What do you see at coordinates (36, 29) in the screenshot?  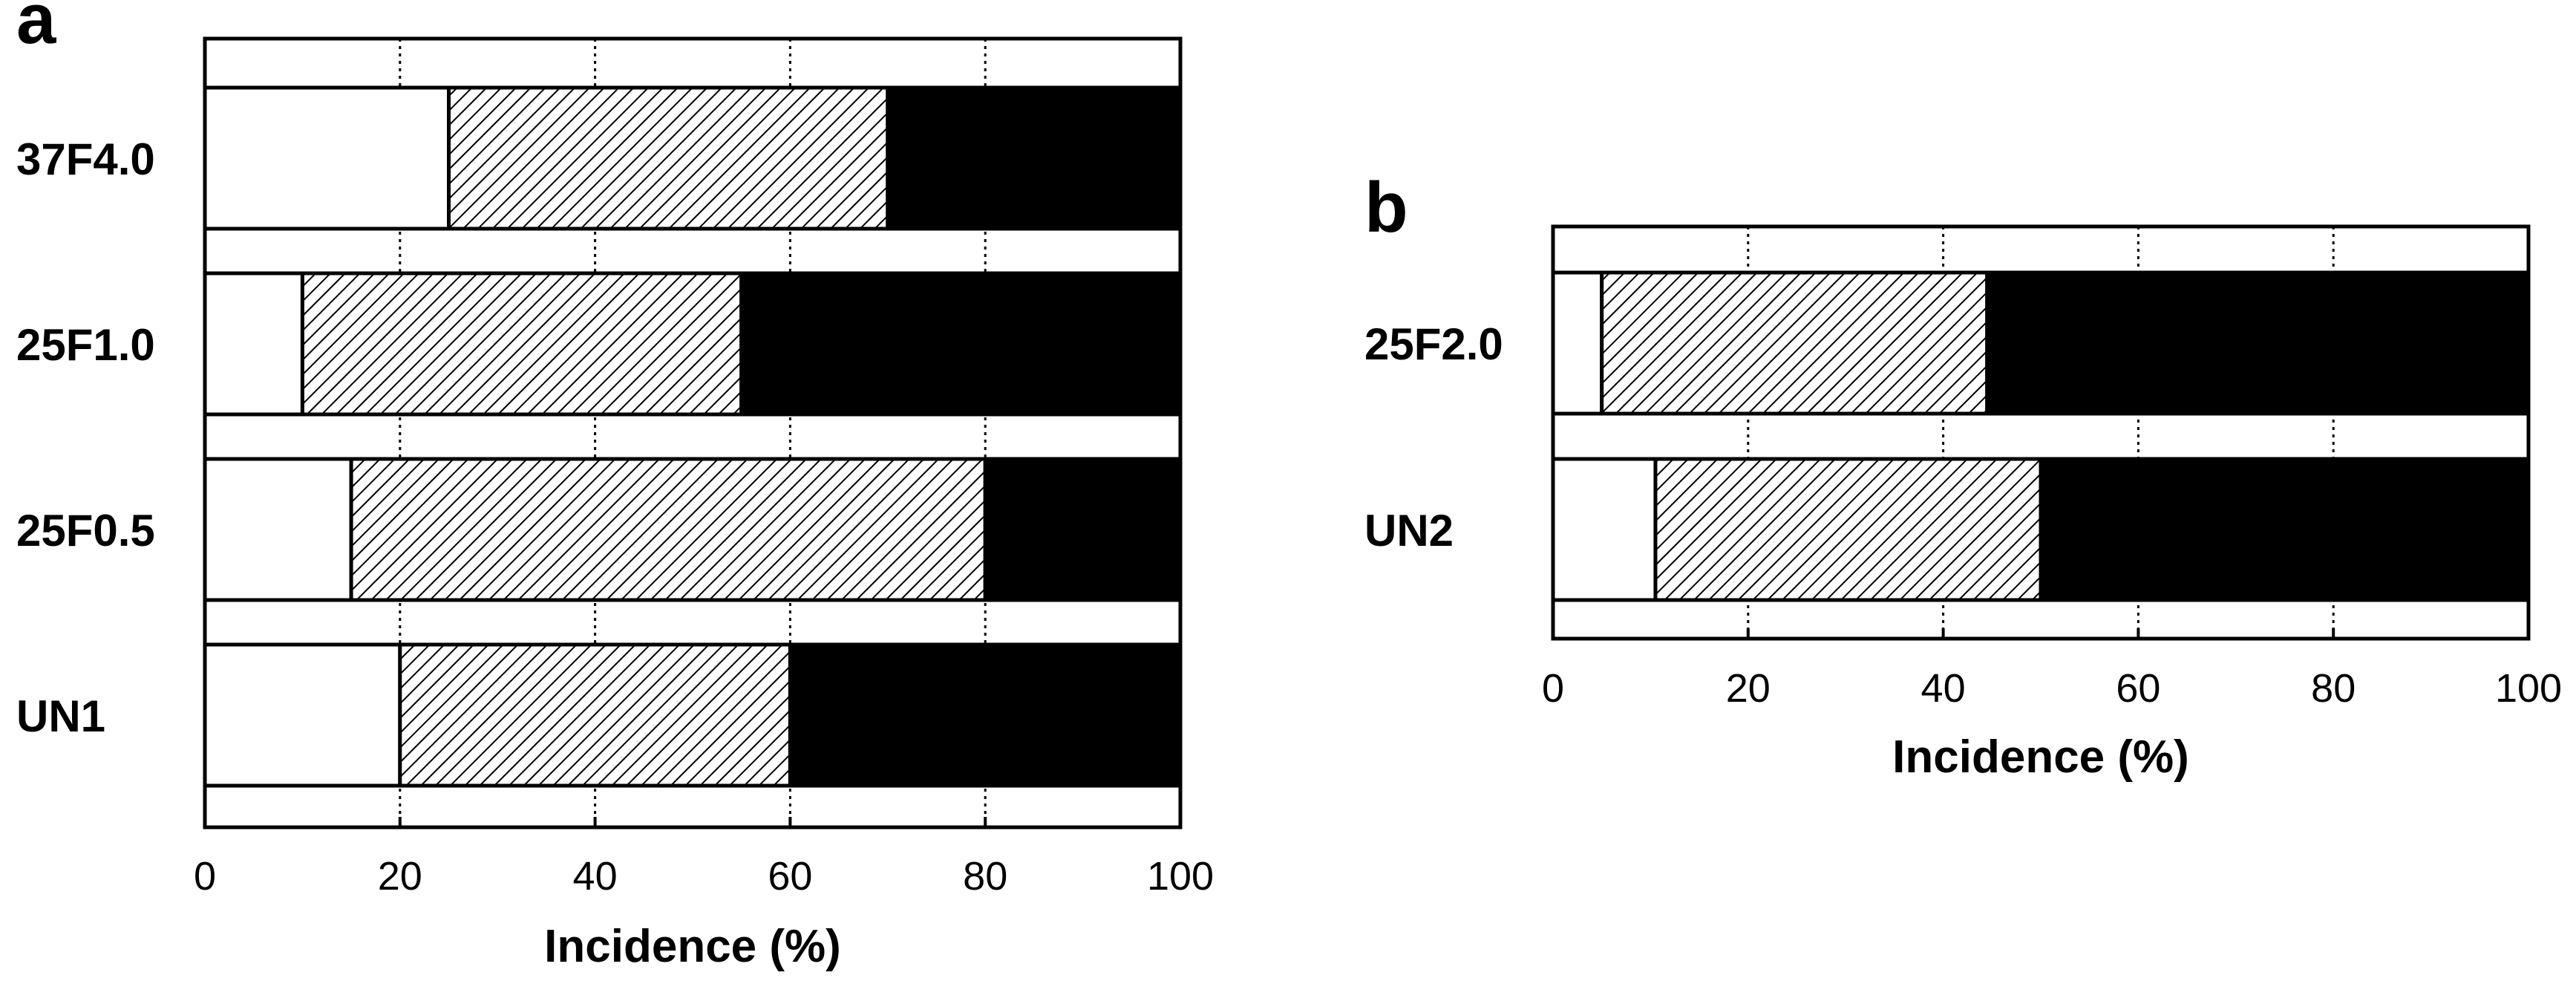 I see `panel-letter: a` at bounding box center [36, 29].